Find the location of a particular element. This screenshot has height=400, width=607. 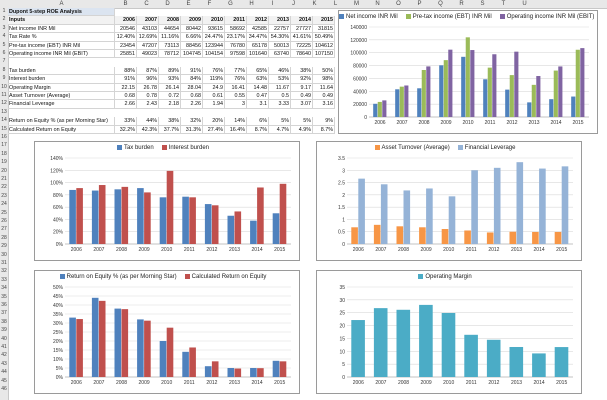

row-label: Operating Margin is located at coordinates (61, 87).